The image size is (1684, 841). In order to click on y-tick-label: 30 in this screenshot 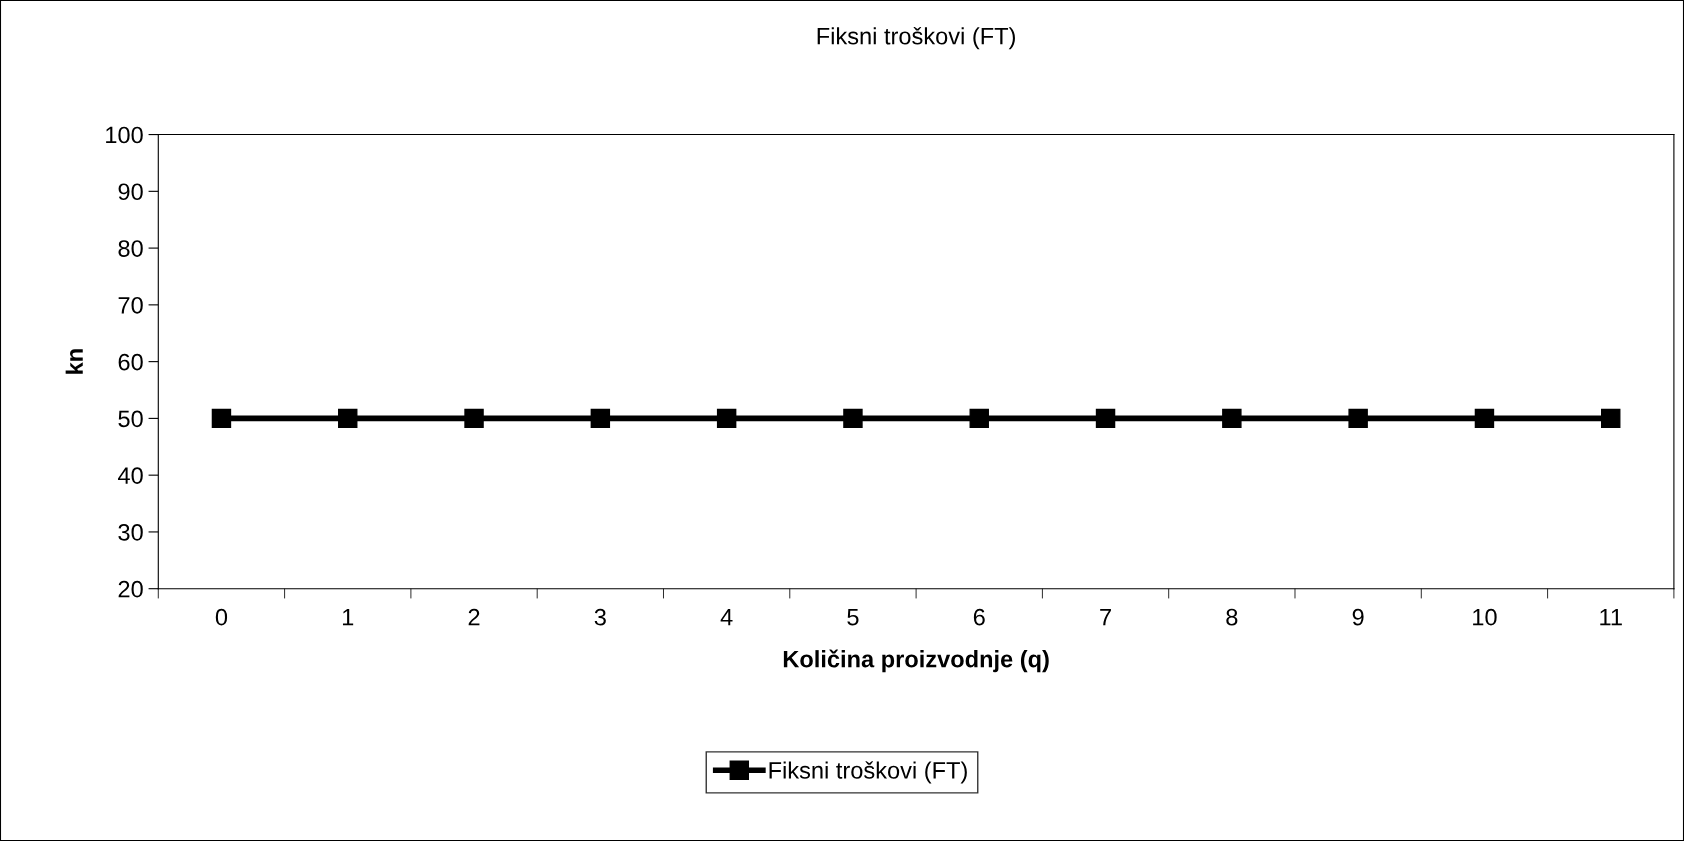, I will do `click(130, 532)`.